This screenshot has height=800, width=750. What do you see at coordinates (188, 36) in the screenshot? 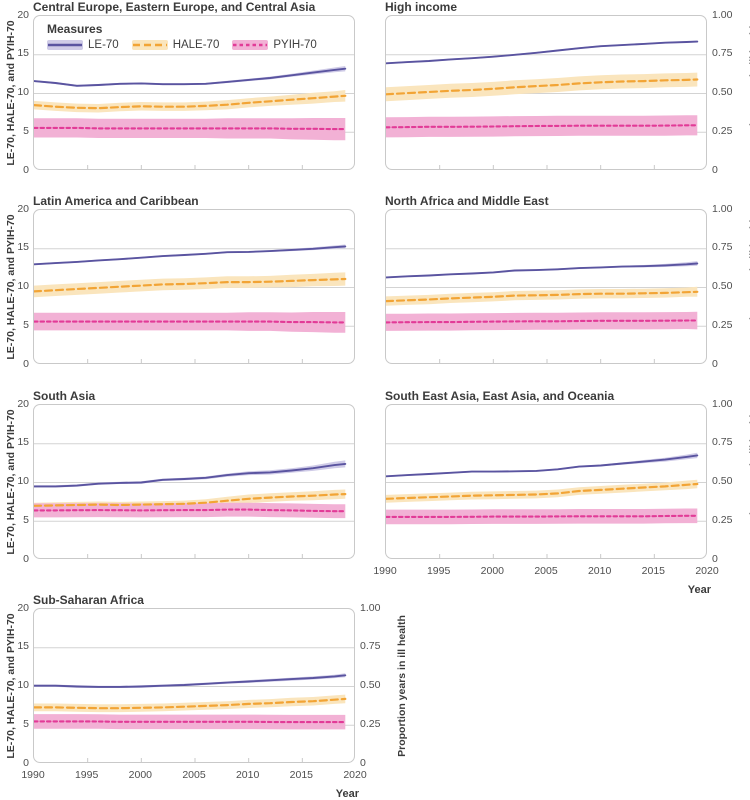
I see `legend: Measures LE-70 HALE-70 PYIH-70` at bounding box center [188, 36].